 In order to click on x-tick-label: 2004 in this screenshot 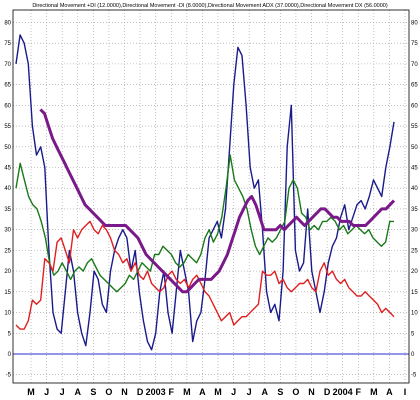, I will do `click(343, 392)`.